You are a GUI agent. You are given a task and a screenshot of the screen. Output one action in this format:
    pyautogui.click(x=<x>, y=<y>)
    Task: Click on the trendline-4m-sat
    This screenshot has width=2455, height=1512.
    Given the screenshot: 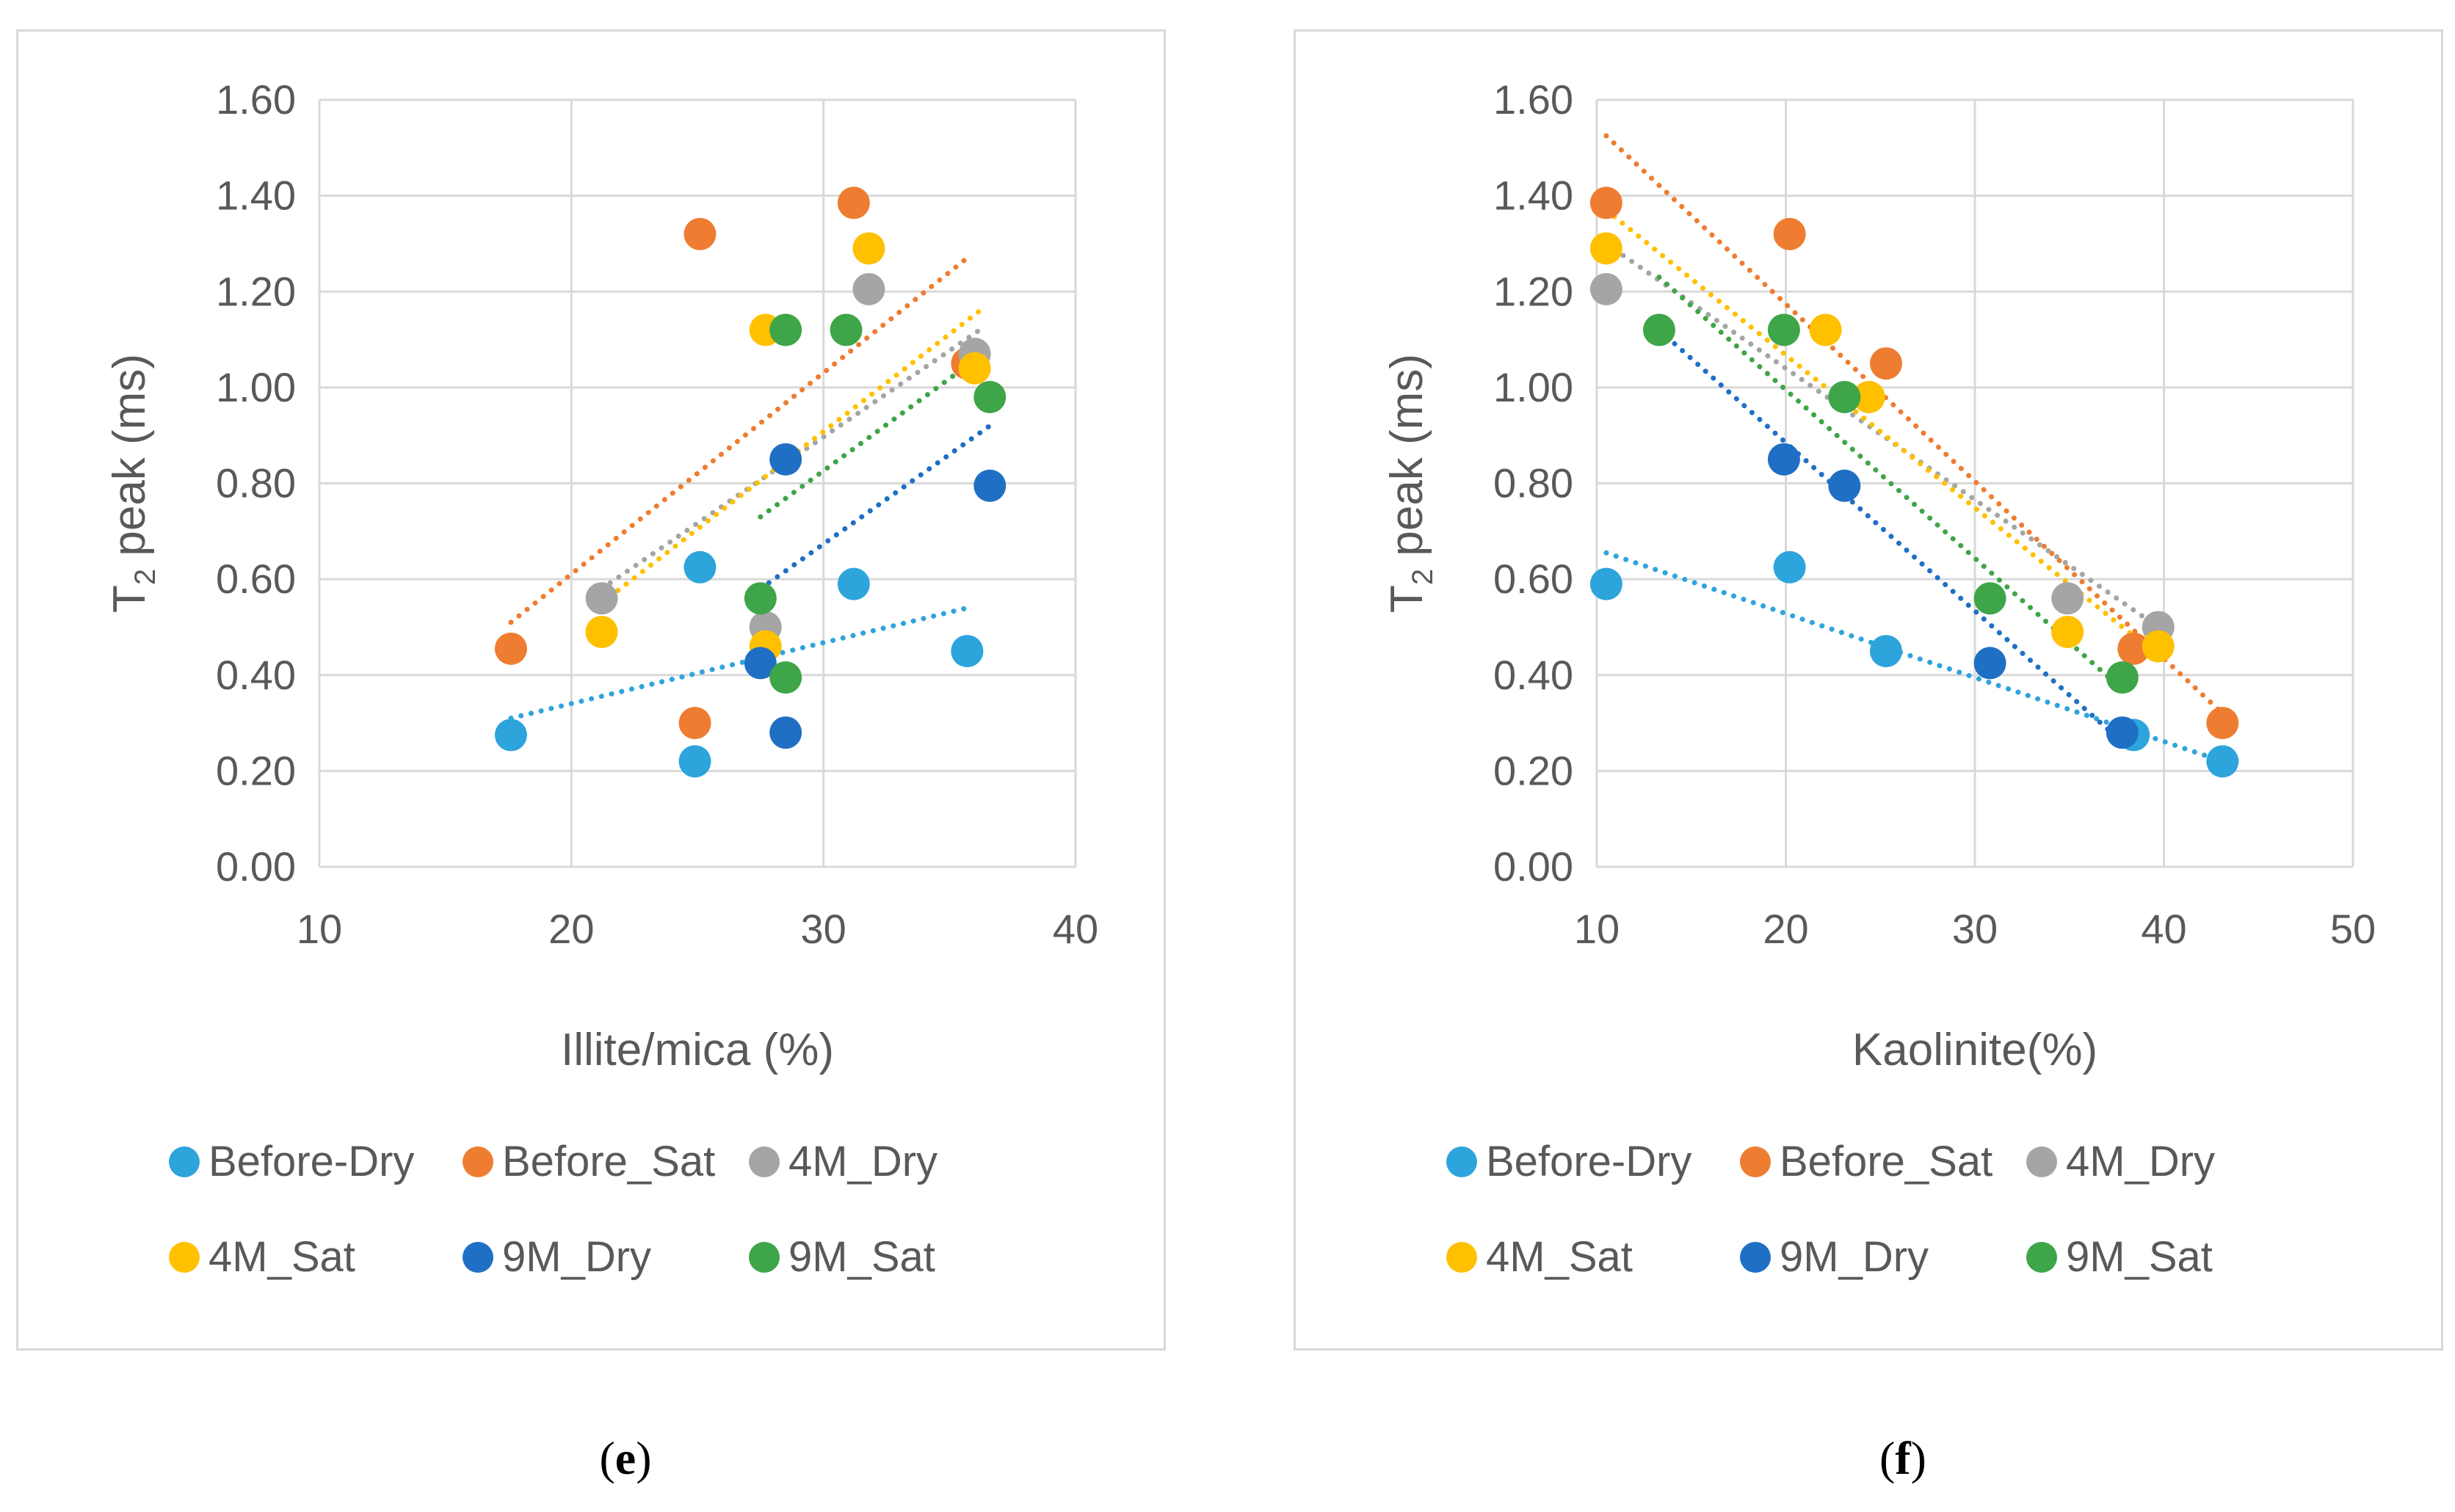 What is the action you would take?
    pyautogui.click(x=1882, y=433)
    